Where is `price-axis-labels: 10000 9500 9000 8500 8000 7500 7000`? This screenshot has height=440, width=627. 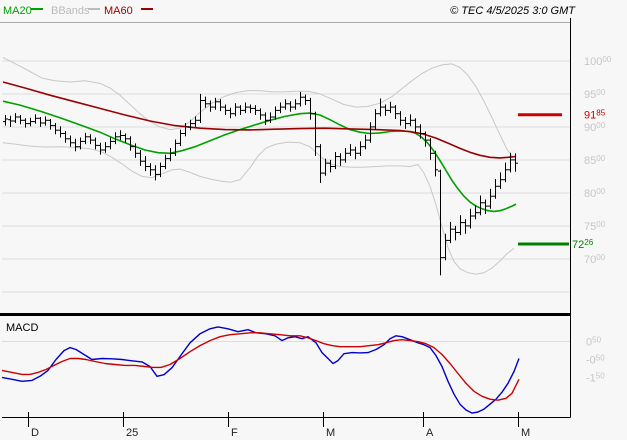
price-axis-labels: 10000 9500 9000 8500 8000 7500 7000 is located at coordinates (598, 160).